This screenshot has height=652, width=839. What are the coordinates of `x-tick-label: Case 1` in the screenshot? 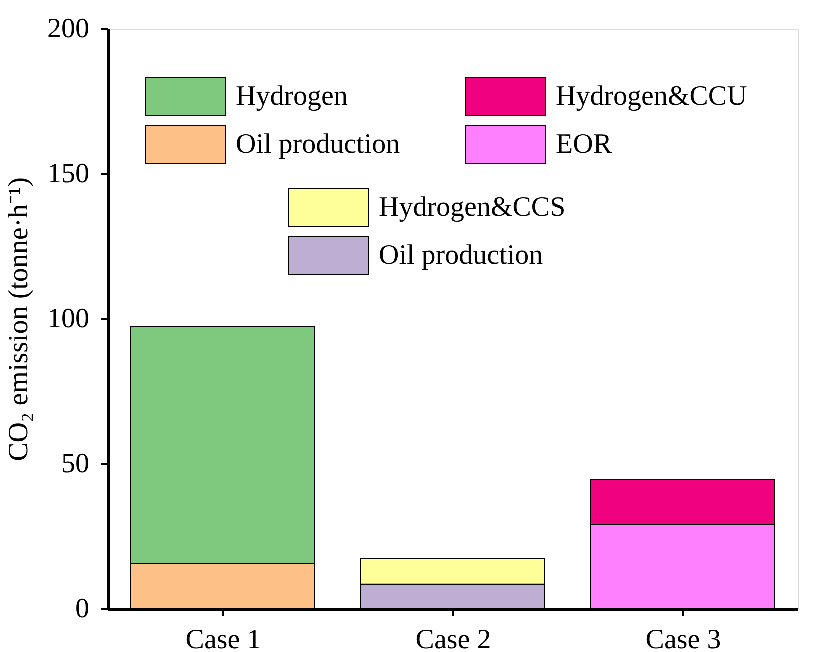 It's located at (224, 638).